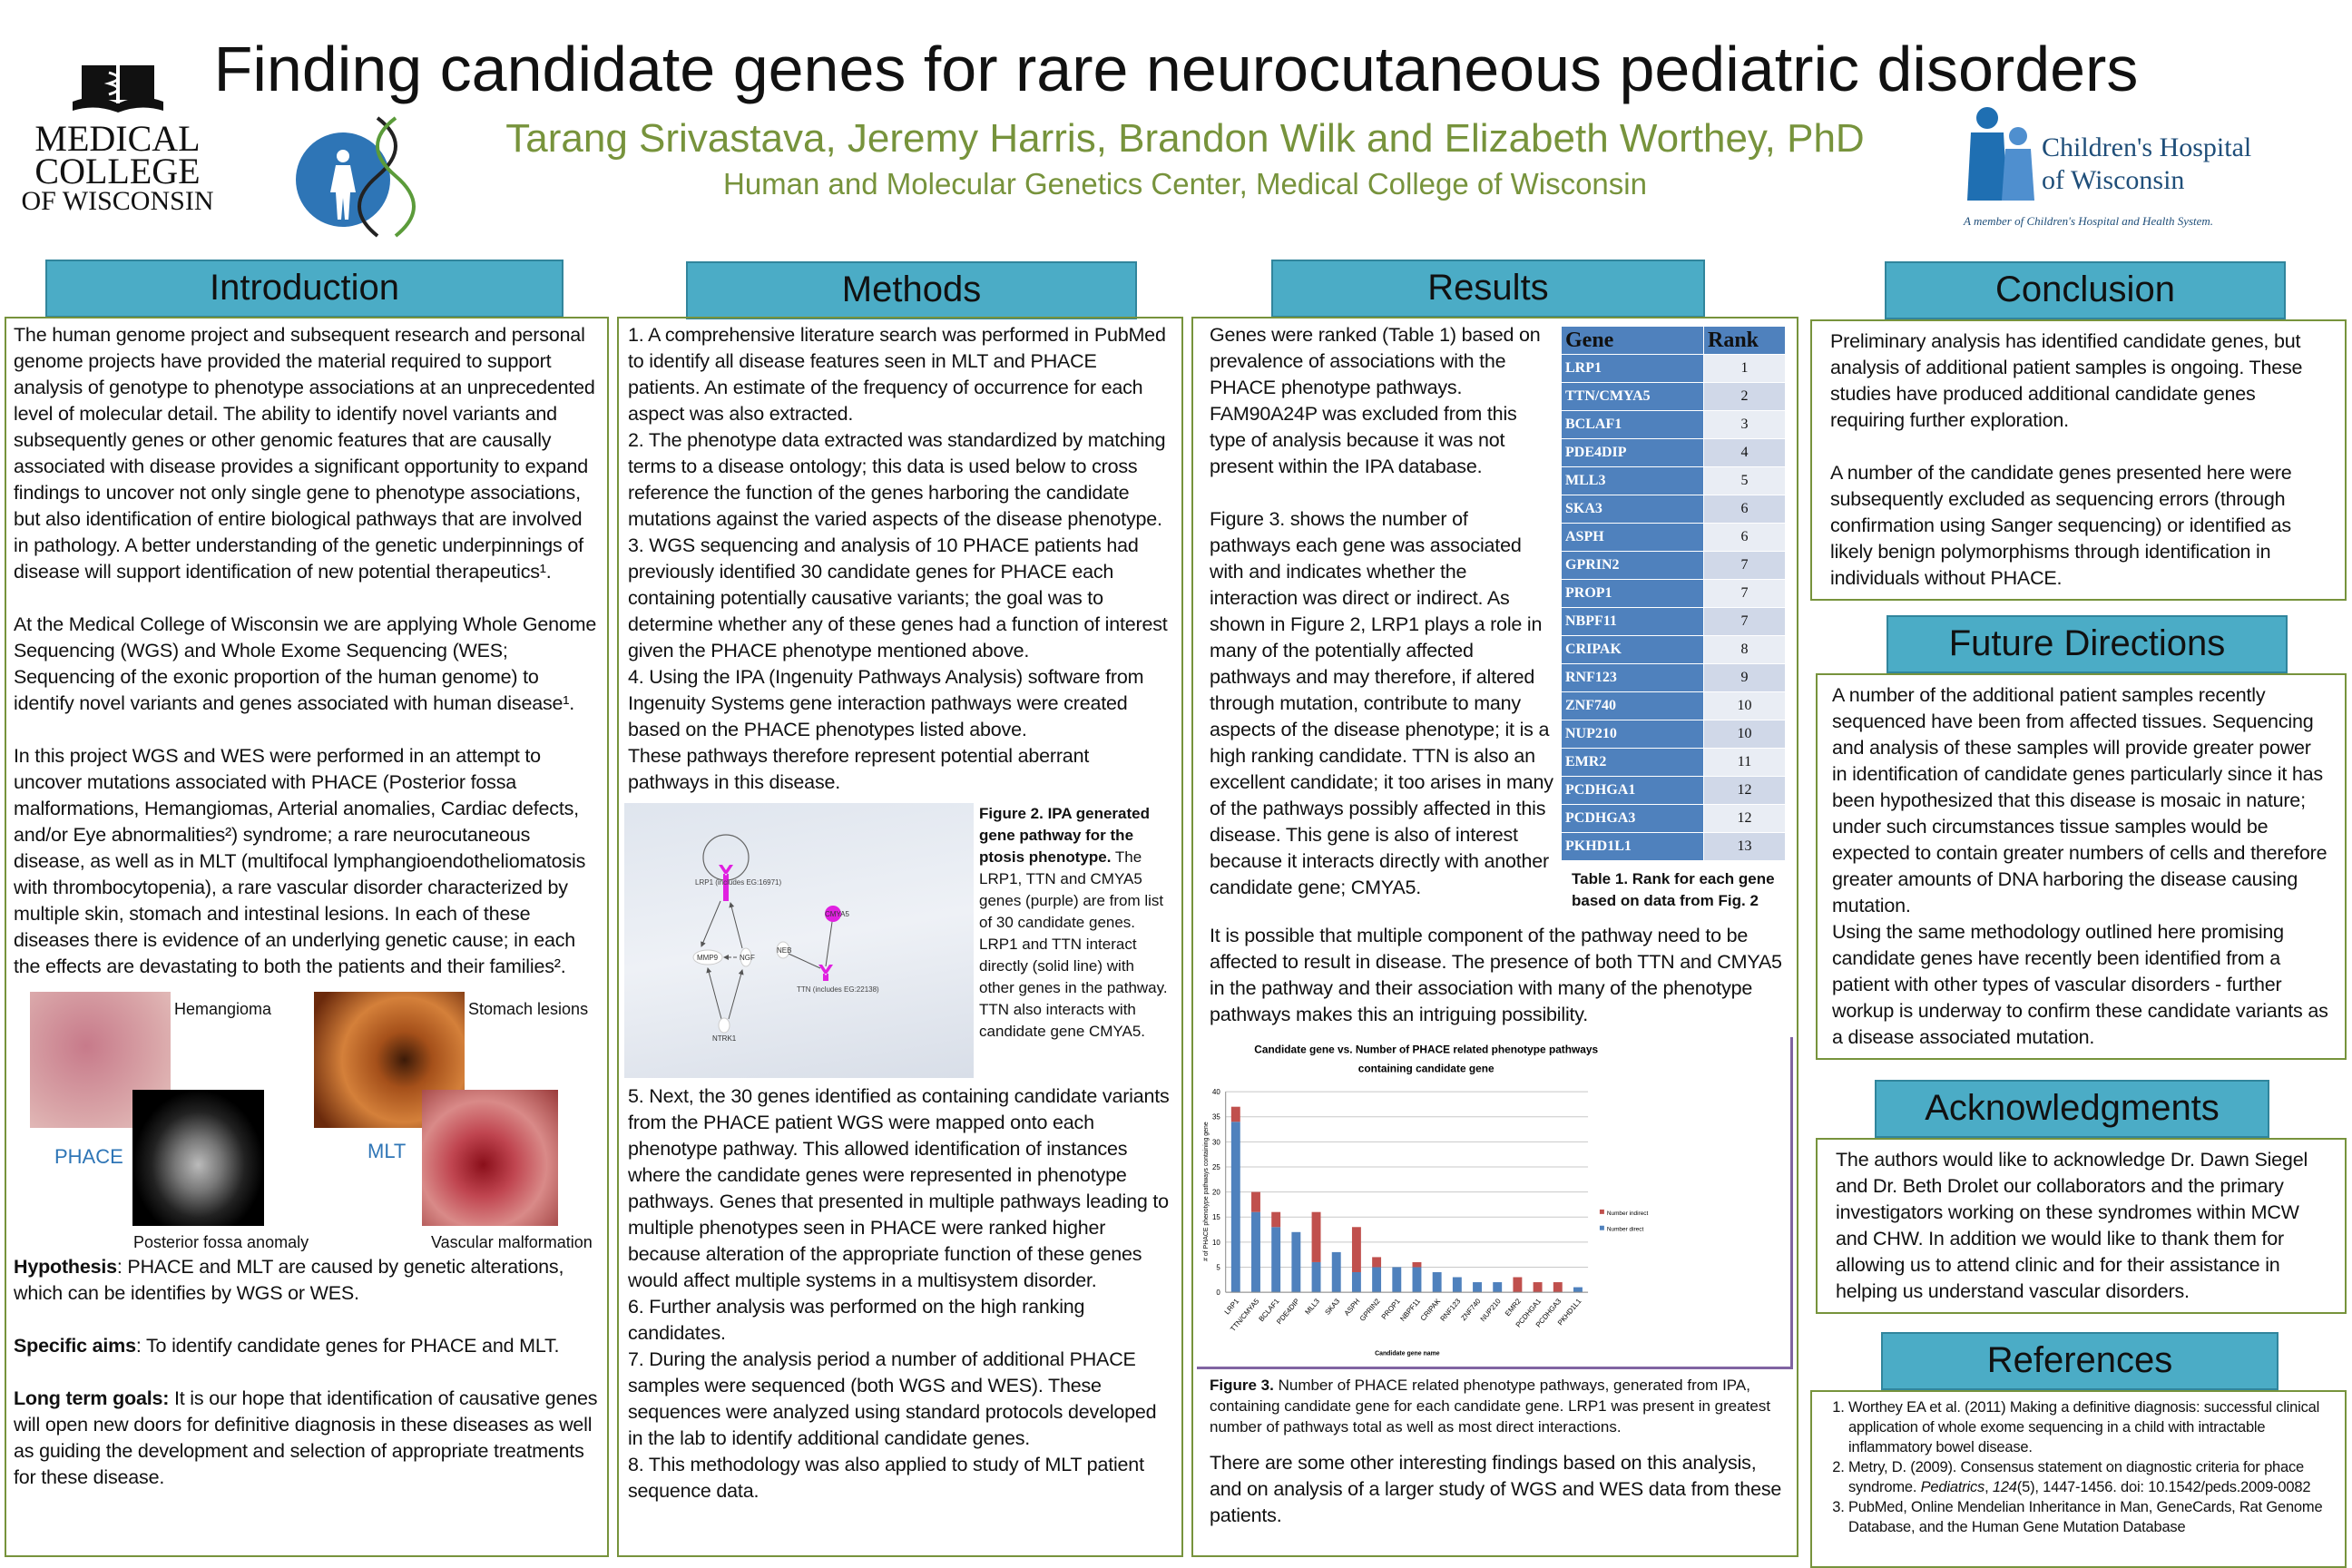  What do you see at coordinates (117, 171) in the screenshot?
I see `mcw-logo-line2: COLLEGE` at bounding box center [117, 171].